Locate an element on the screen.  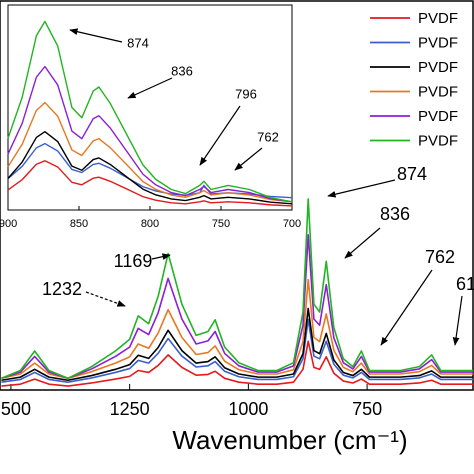
annotation: 1169 is located at coordinates (133, 261).